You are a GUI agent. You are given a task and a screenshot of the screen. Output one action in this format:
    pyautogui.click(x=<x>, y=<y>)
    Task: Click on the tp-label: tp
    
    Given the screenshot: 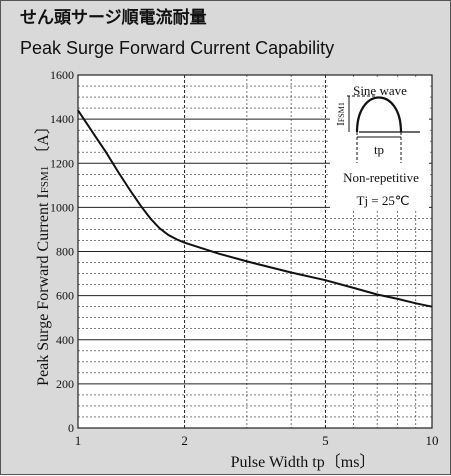 What is the action you would take?
    pyautogui.click(x=379, y=149)
    